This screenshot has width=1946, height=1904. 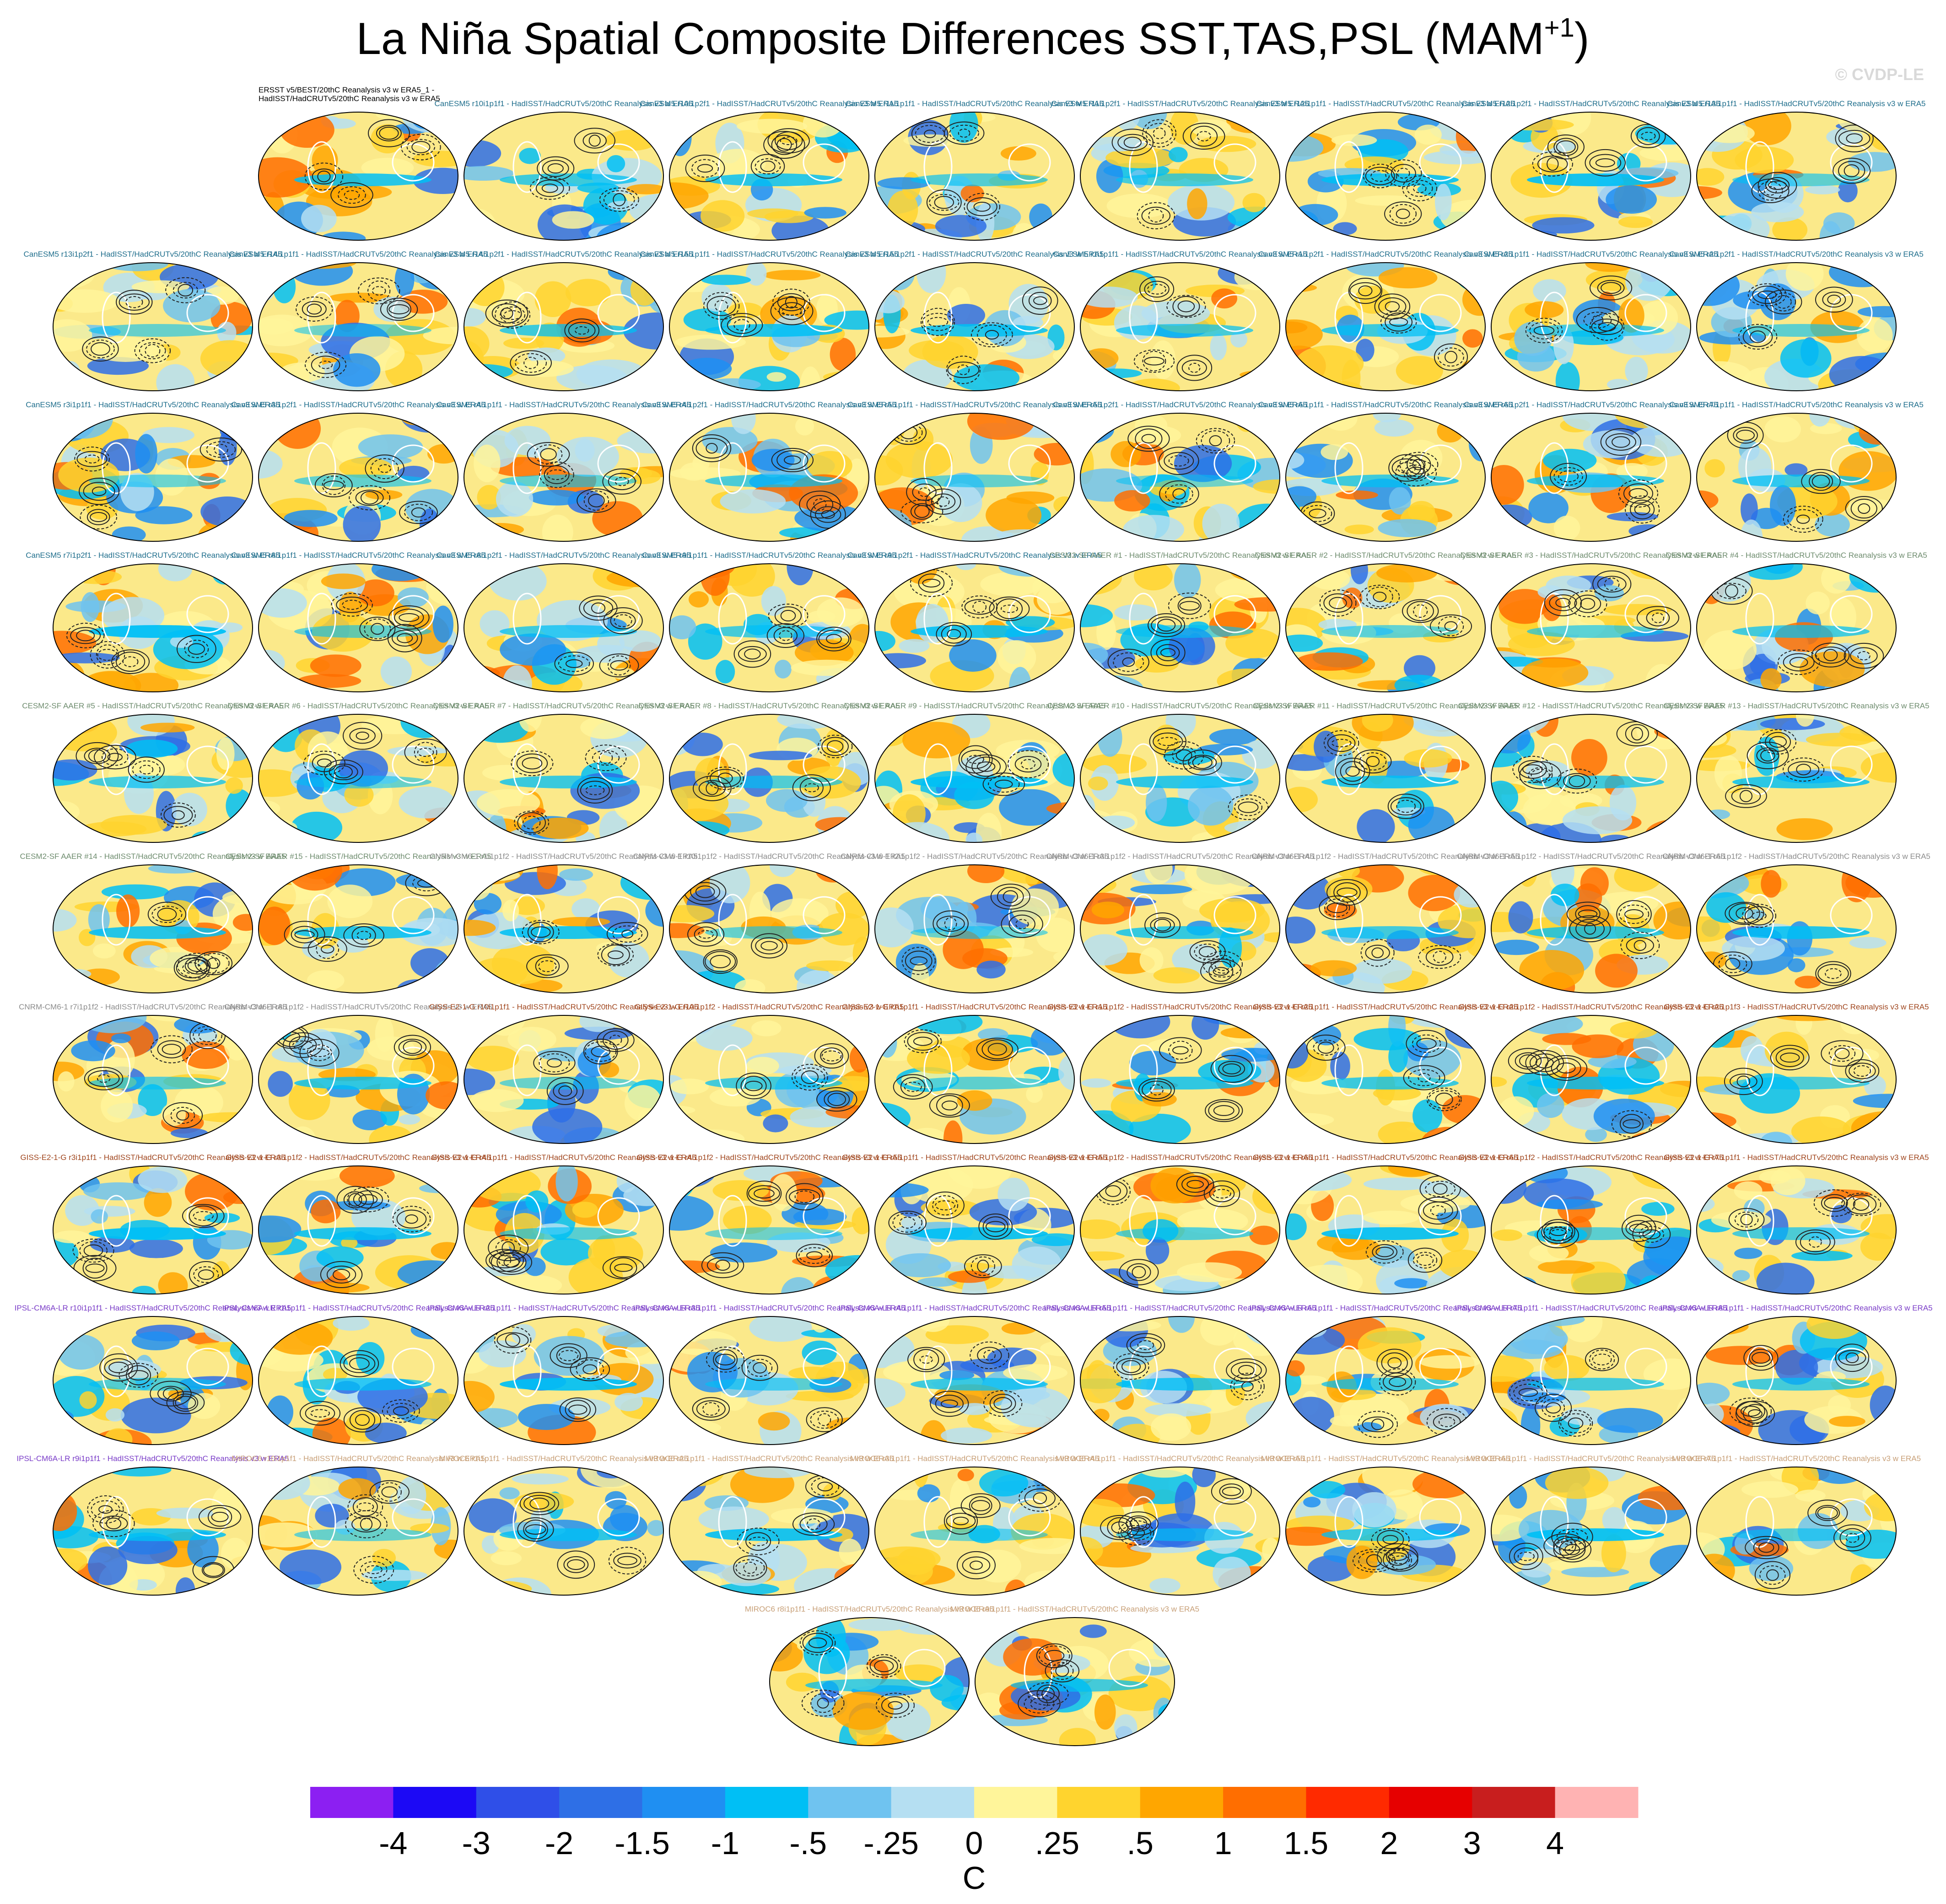 What do you see at coordinates (974, 1878) in the screenshot?
I see `colorbar-unit: C` at bounding box center [974, 1878].